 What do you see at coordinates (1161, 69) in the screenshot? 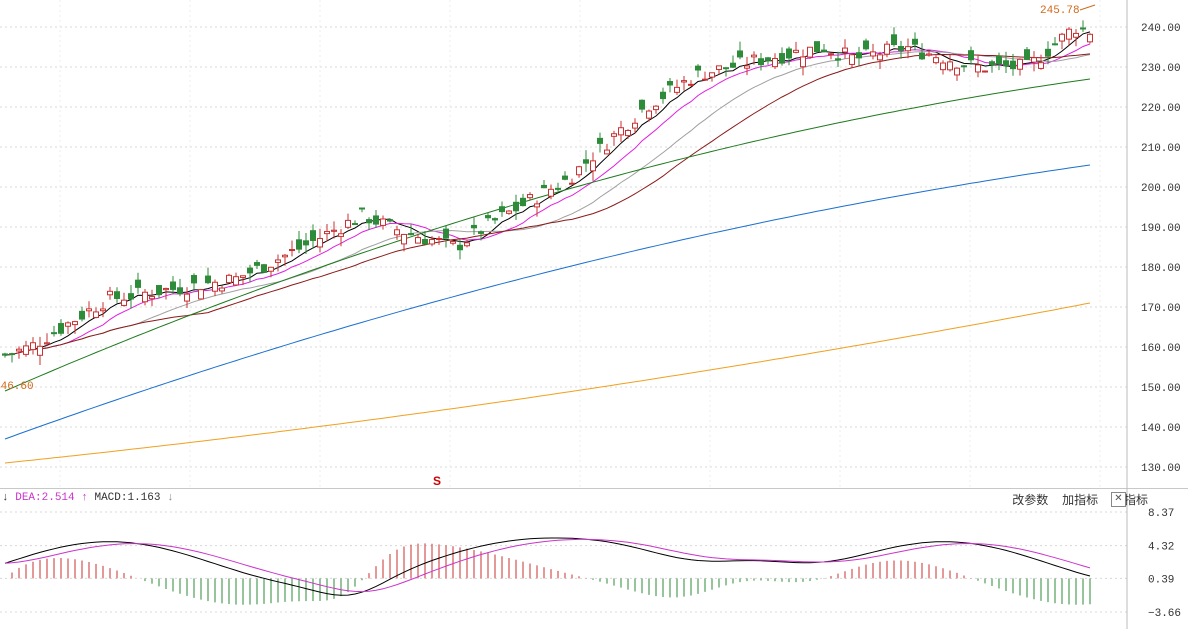
I see `price-tick-label: 230.00` at bounding box center [1161, 69].